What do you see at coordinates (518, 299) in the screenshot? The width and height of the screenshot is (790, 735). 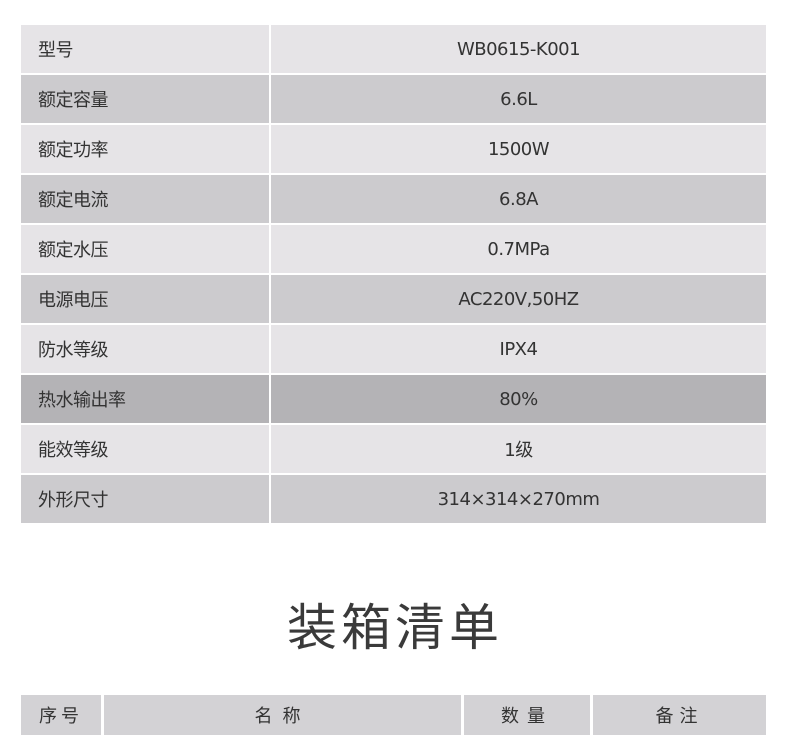 I see `spec-value: AC220V,50HZ` at bounding box center [518, 299].